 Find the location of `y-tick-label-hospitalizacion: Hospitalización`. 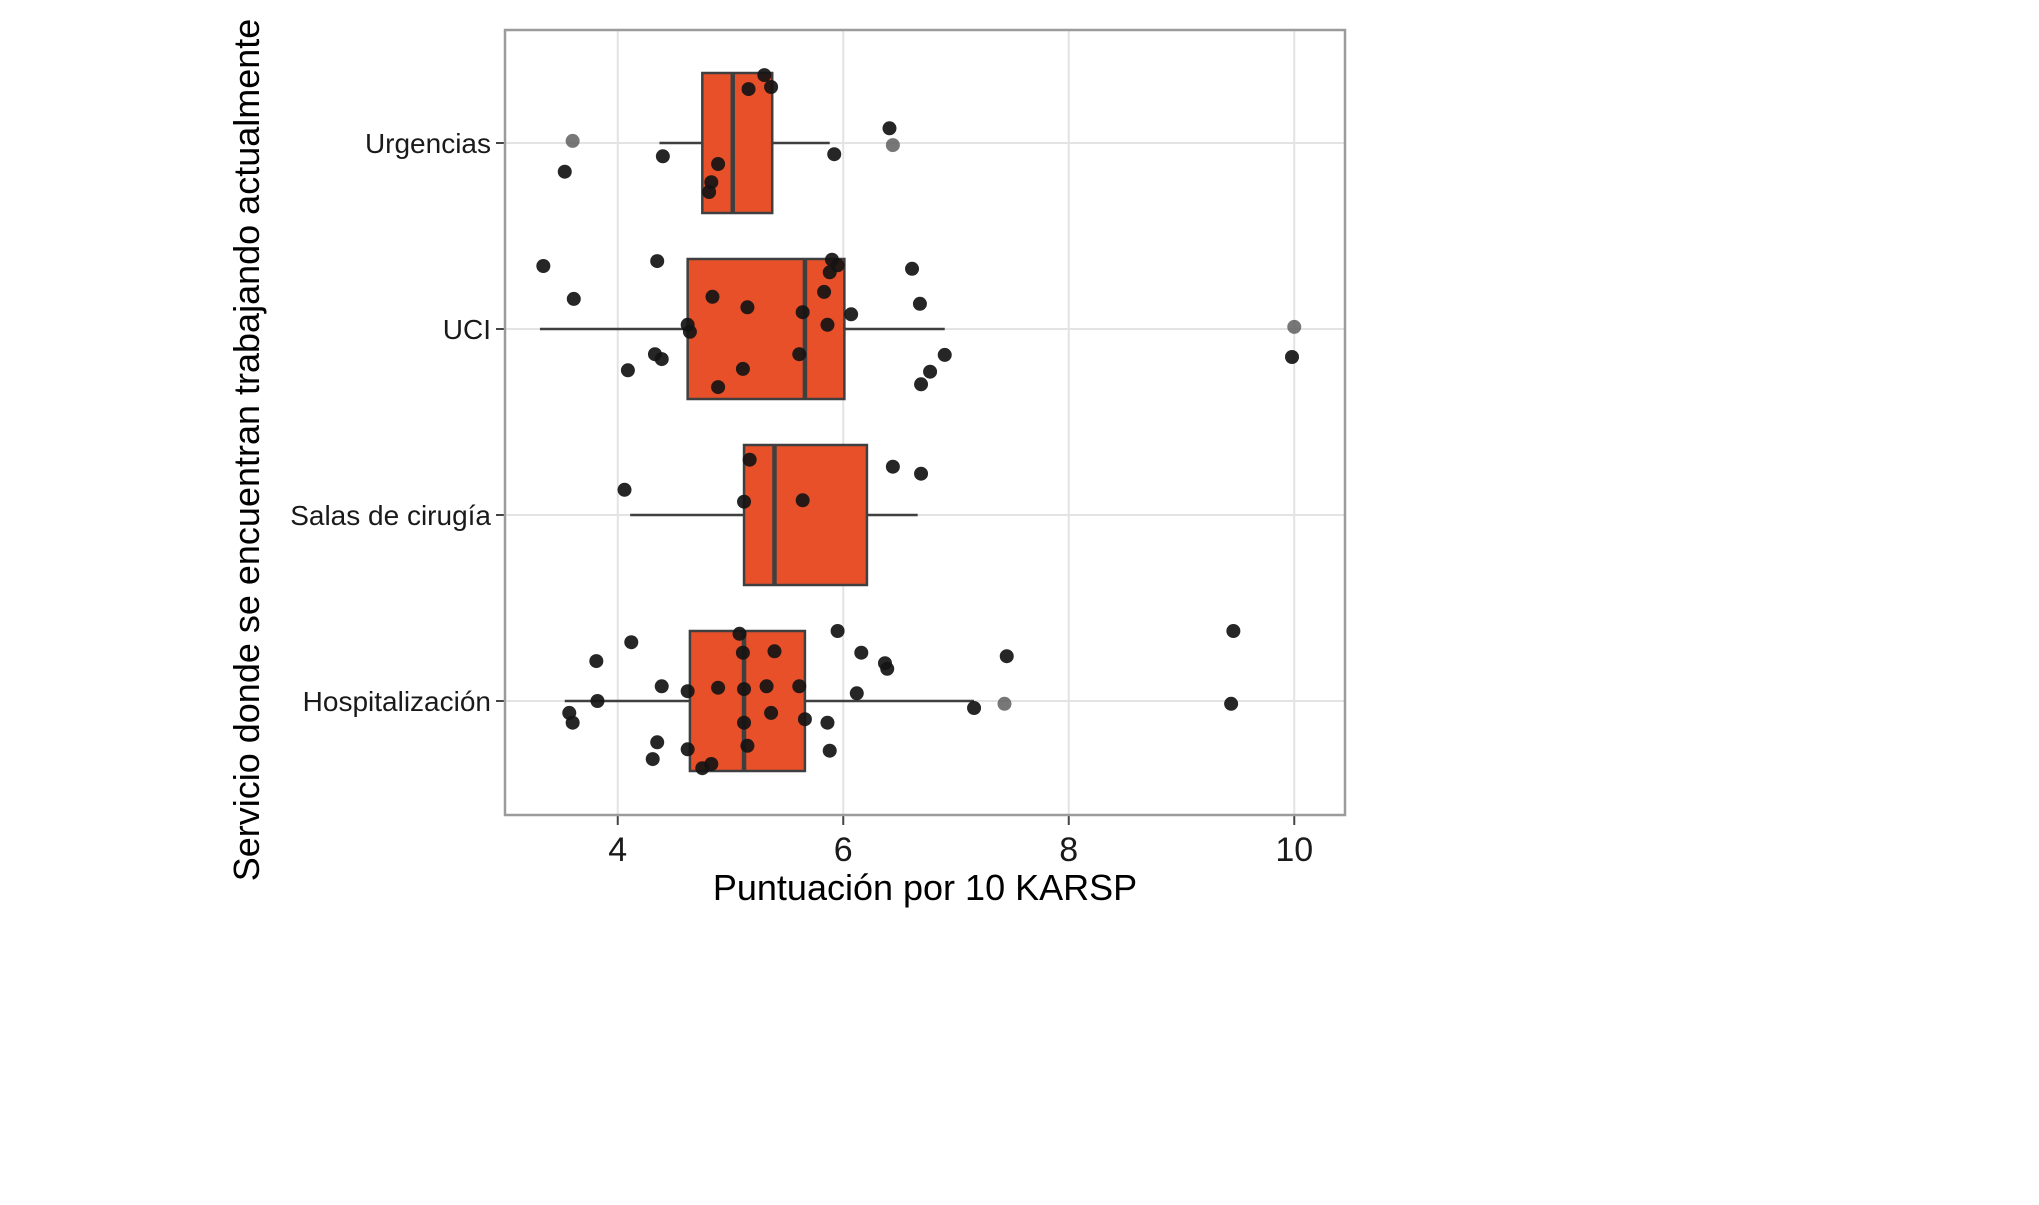

y-tick-label-hospitalizacion: Hospitalización is located at coordinates (397, 701).